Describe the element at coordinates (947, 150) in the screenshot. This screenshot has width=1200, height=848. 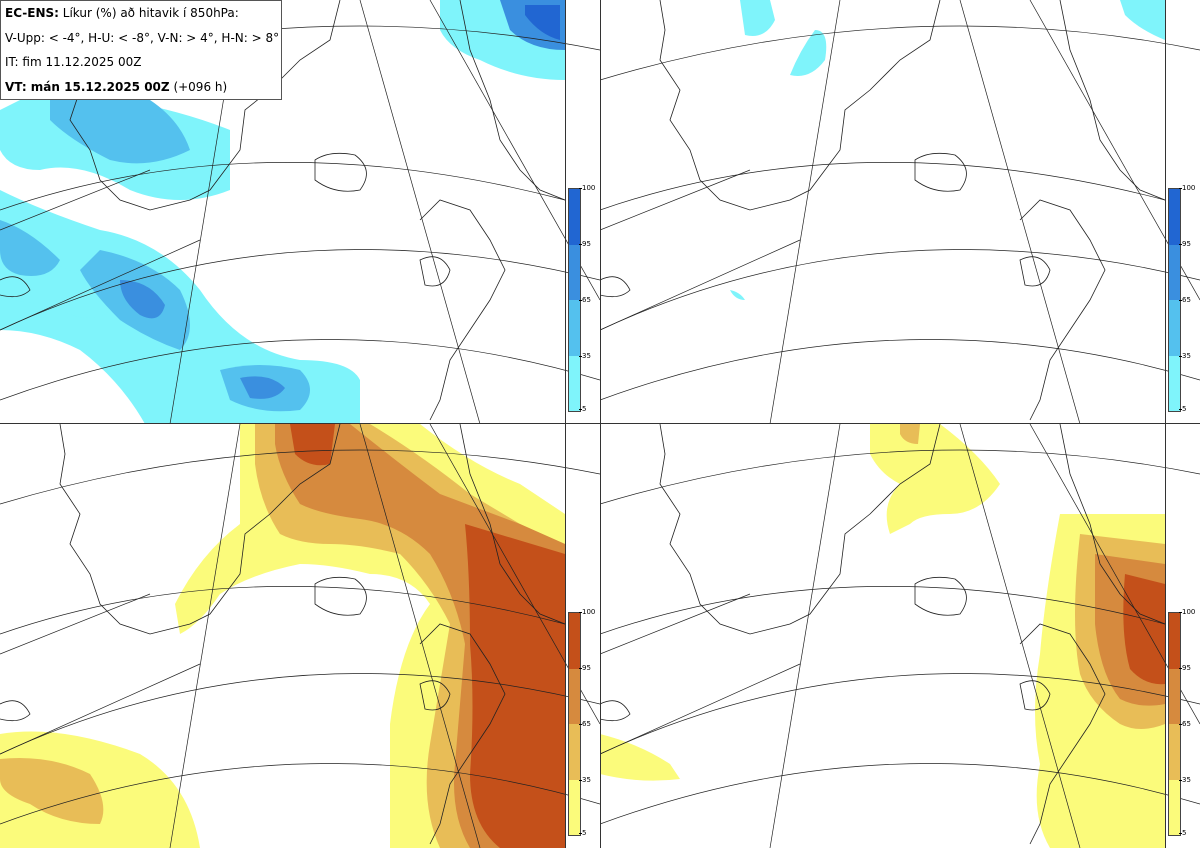
I see `probability-field` at that location.